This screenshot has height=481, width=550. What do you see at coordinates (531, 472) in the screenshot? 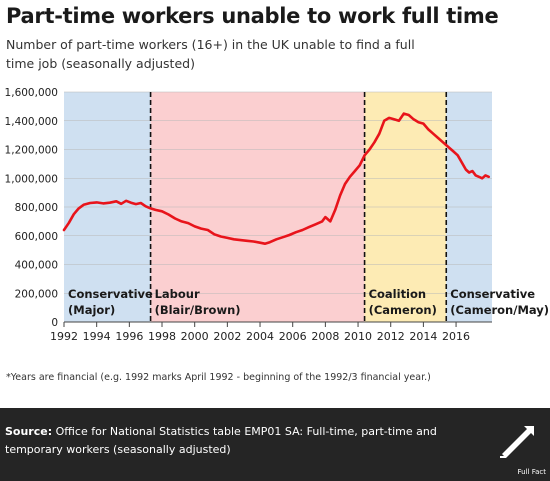
I see `logo-text: Full Fact` at bounding box center [531, 472].